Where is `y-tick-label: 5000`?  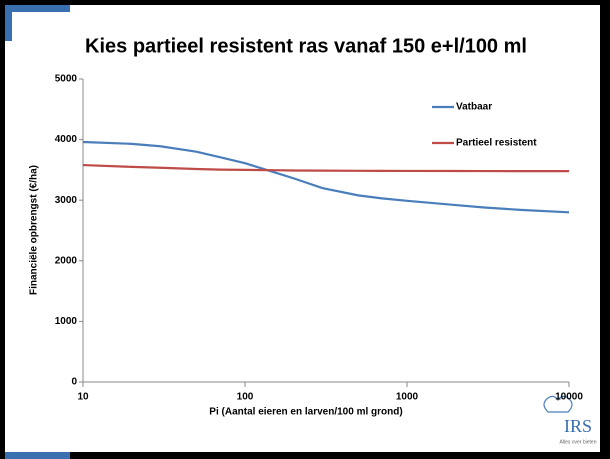 y-tick-label: 5000 is located at coordinates (66, 79).